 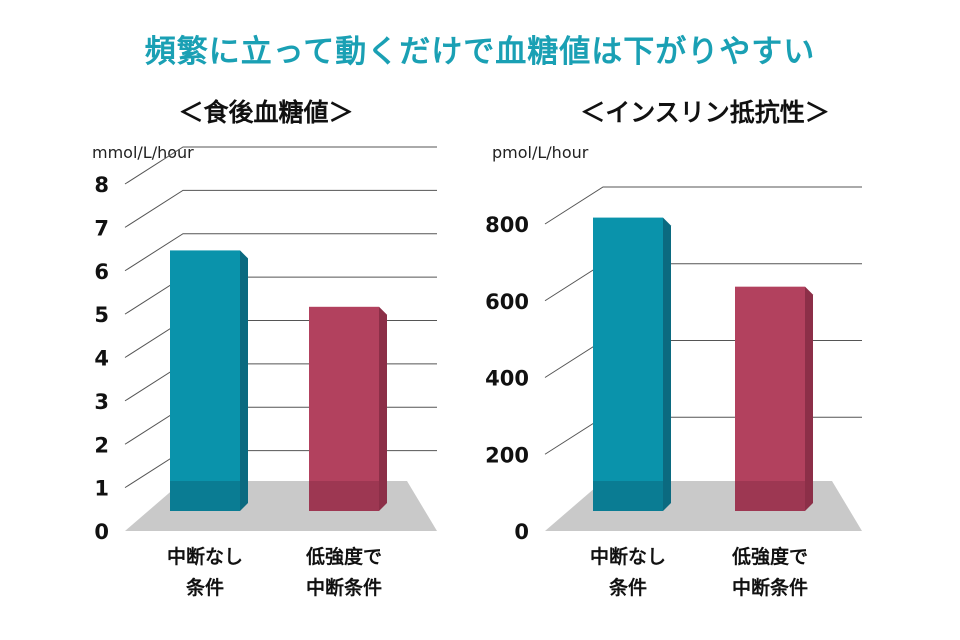 I want to click on y-tick-label: 600, so click(x=507, y=302).